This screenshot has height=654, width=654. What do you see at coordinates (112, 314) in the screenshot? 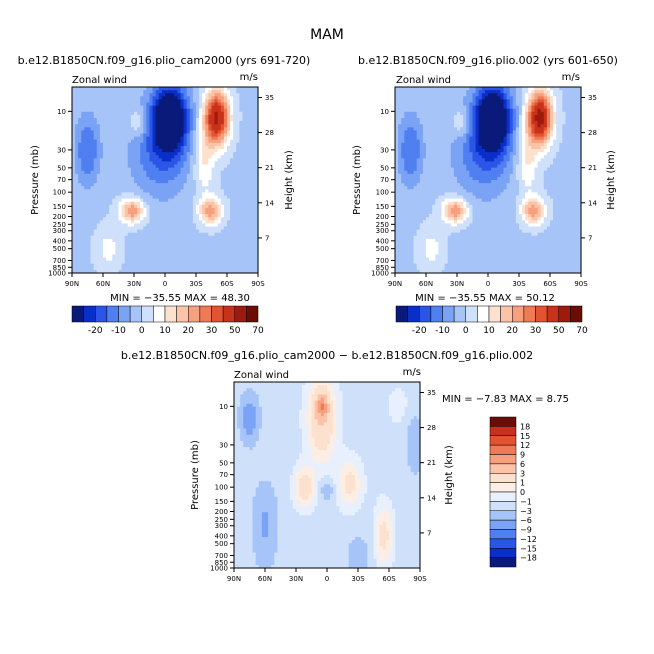
I see `colorbar-swatch` at bounding box center [112, 314].